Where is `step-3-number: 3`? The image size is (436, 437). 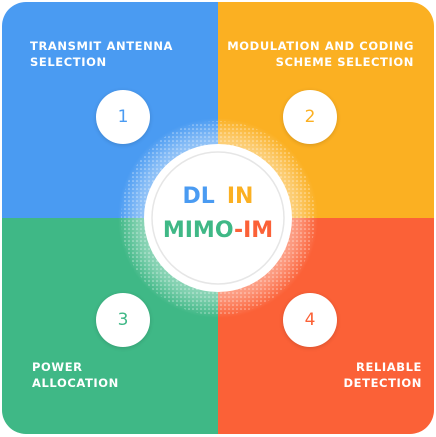
step-3-number: 3 is located at coordinates (123, 320).